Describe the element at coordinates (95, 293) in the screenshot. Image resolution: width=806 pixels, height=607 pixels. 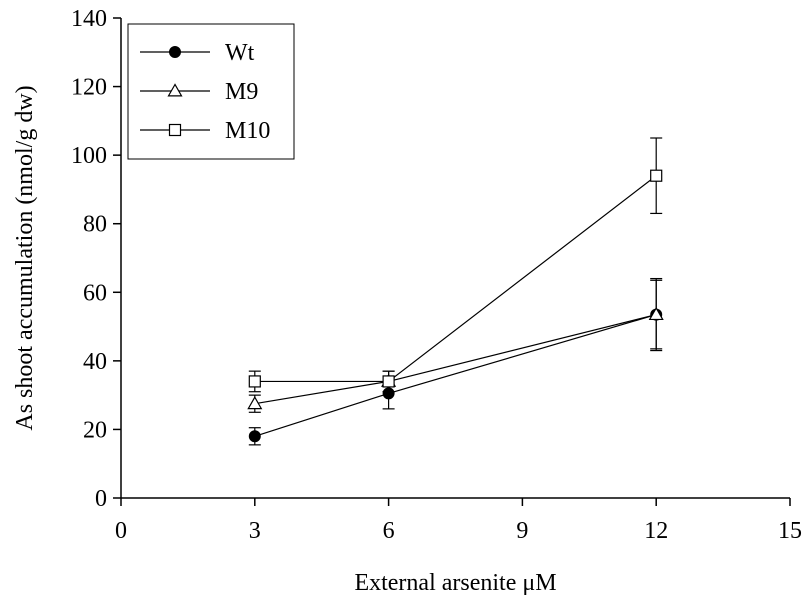
I see `y-tick-label: 60` at that location.